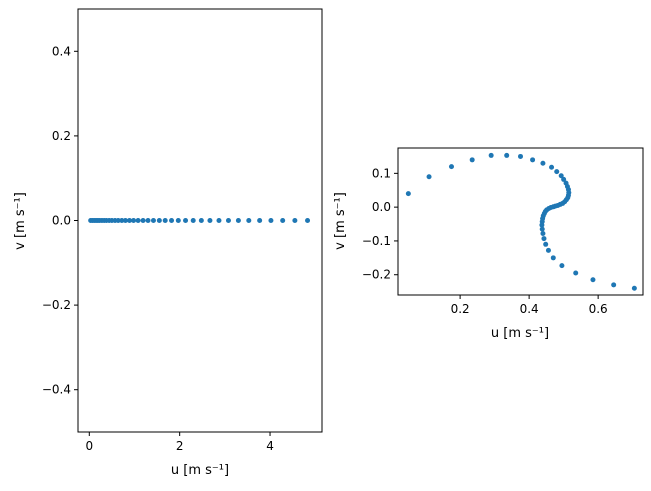 The width and height of the screenshot is (651, 491). What do you see at coordinates (270, 446) in the screenshot?
I see `chart-1-x-tick-label: 4` at bounding box center [270, 446].